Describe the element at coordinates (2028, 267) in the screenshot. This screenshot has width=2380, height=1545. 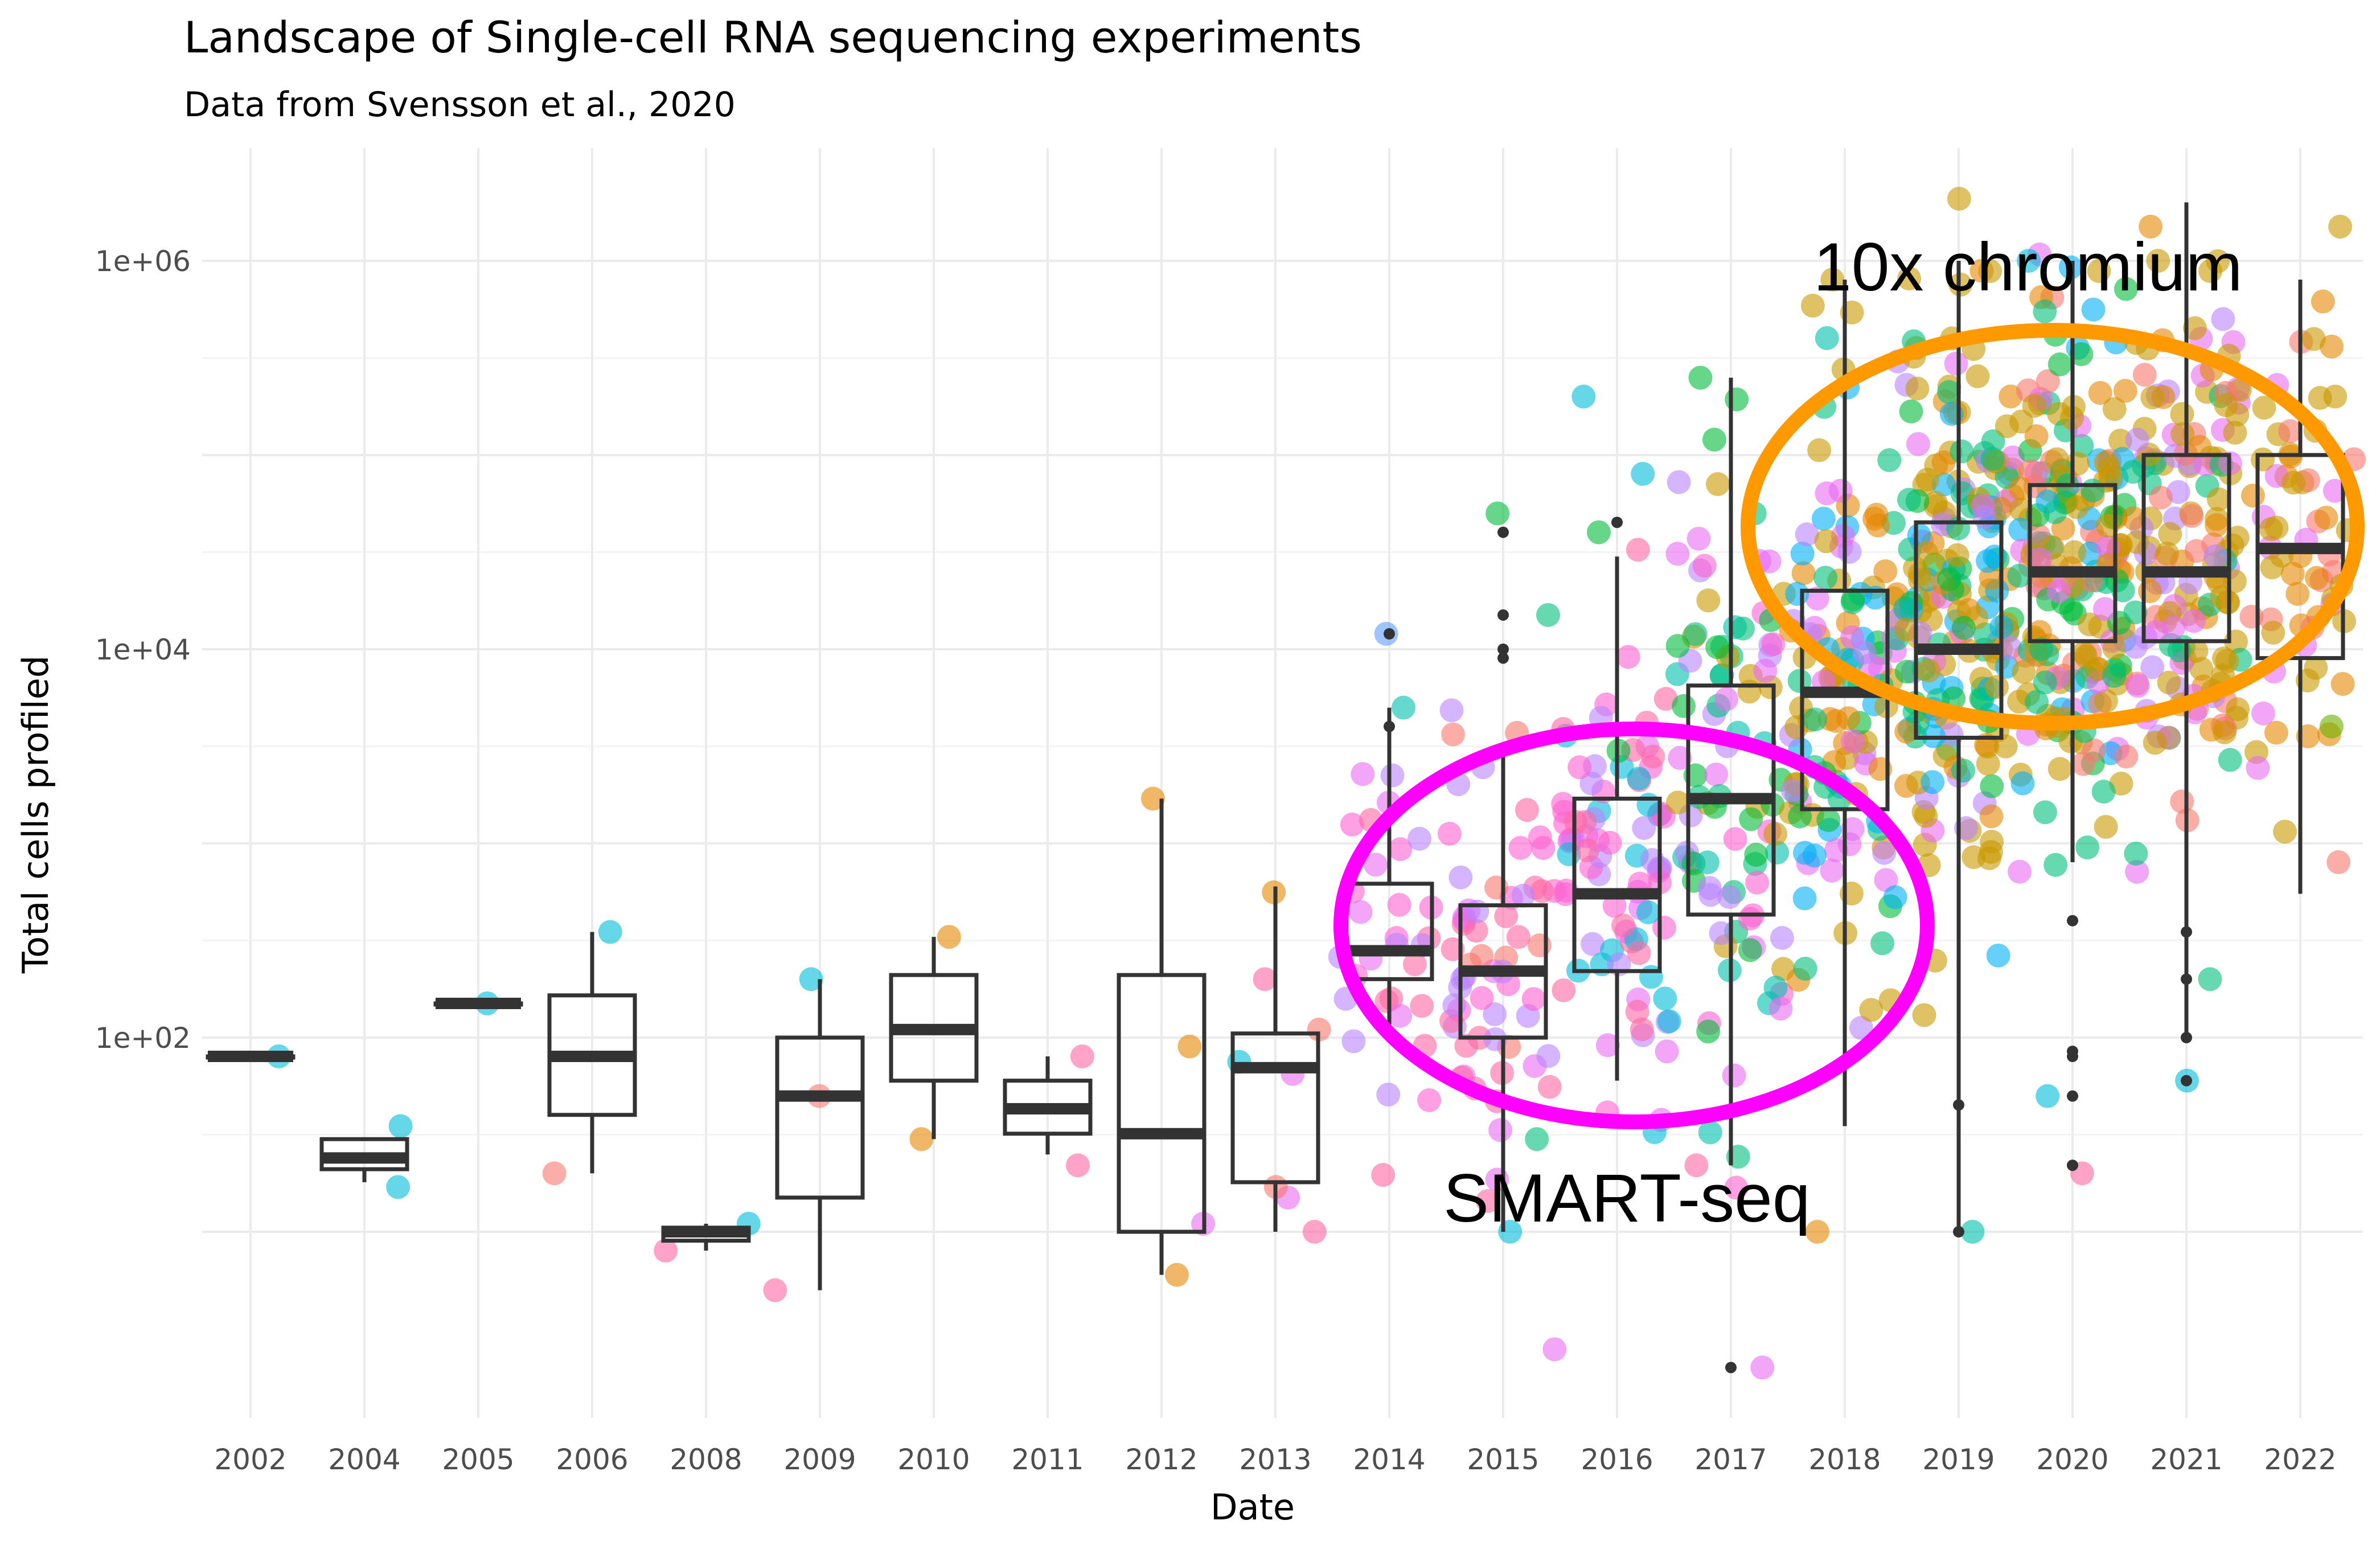
I see `annotation-label-10x: 10x chromium` at that location.